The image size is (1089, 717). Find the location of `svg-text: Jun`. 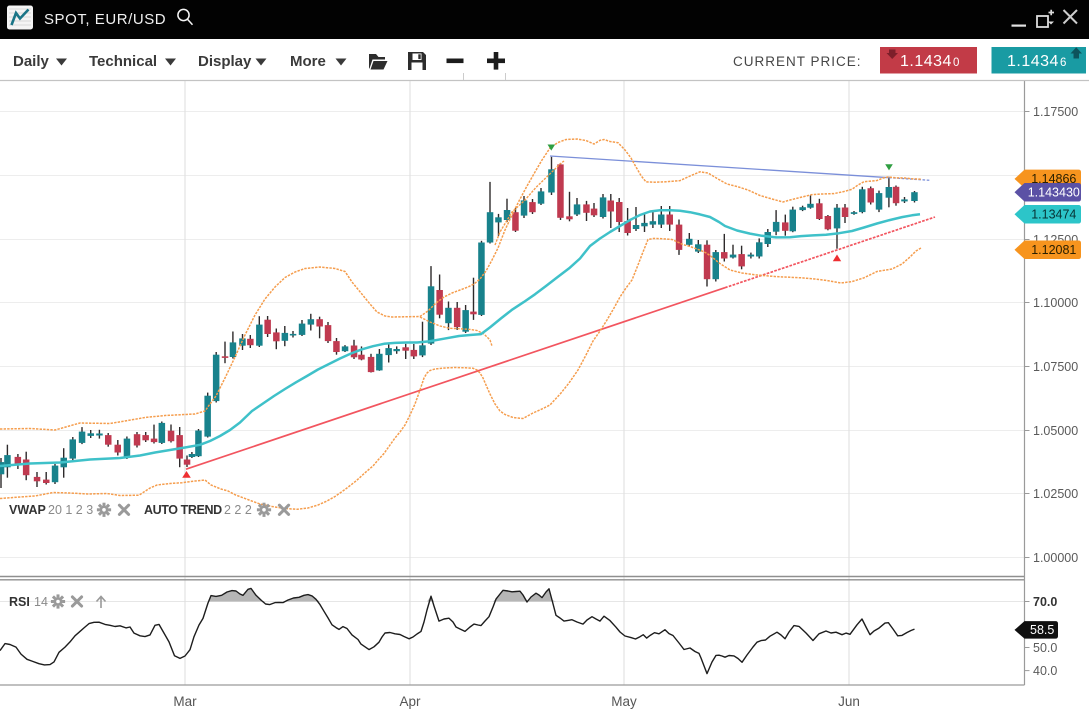

svg-text: Jun is located at coordinates (849, 701).